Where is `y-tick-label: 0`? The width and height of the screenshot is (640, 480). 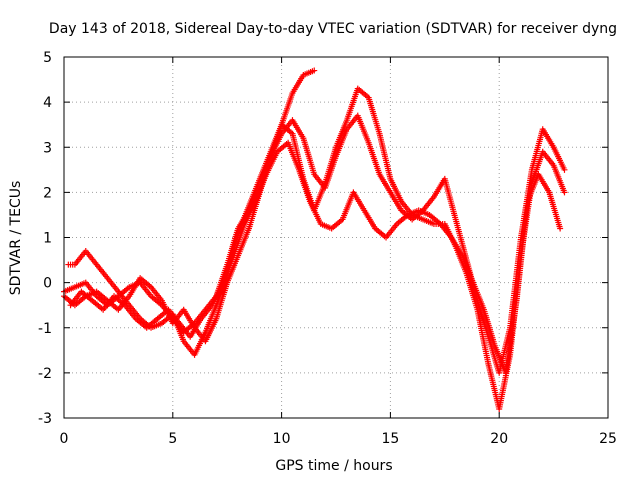
y-tick-label: 0 is located at coordinates (47, 284).